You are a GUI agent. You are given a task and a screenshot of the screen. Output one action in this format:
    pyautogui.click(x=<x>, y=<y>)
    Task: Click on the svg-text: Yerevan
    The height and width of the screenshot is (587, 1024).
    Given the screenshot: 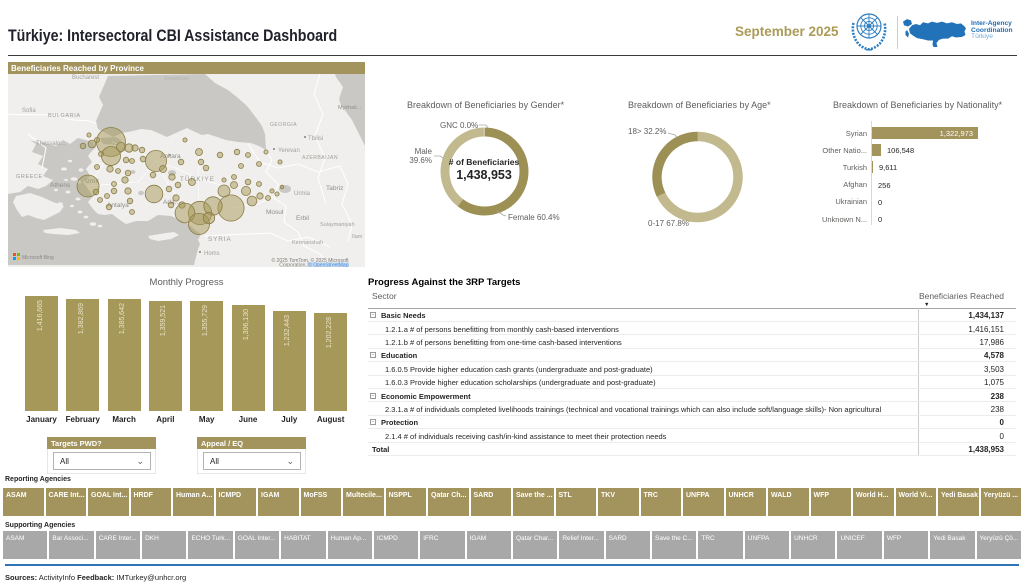 What is the action you would take?
    pyautogui.click(x=289, y=151)
    